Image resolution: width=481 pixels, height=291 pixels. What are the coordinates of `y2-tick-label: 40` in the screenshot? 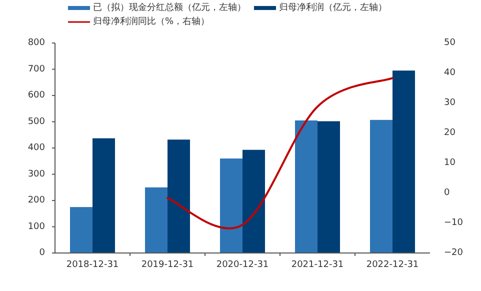 It's located at (450, 73).